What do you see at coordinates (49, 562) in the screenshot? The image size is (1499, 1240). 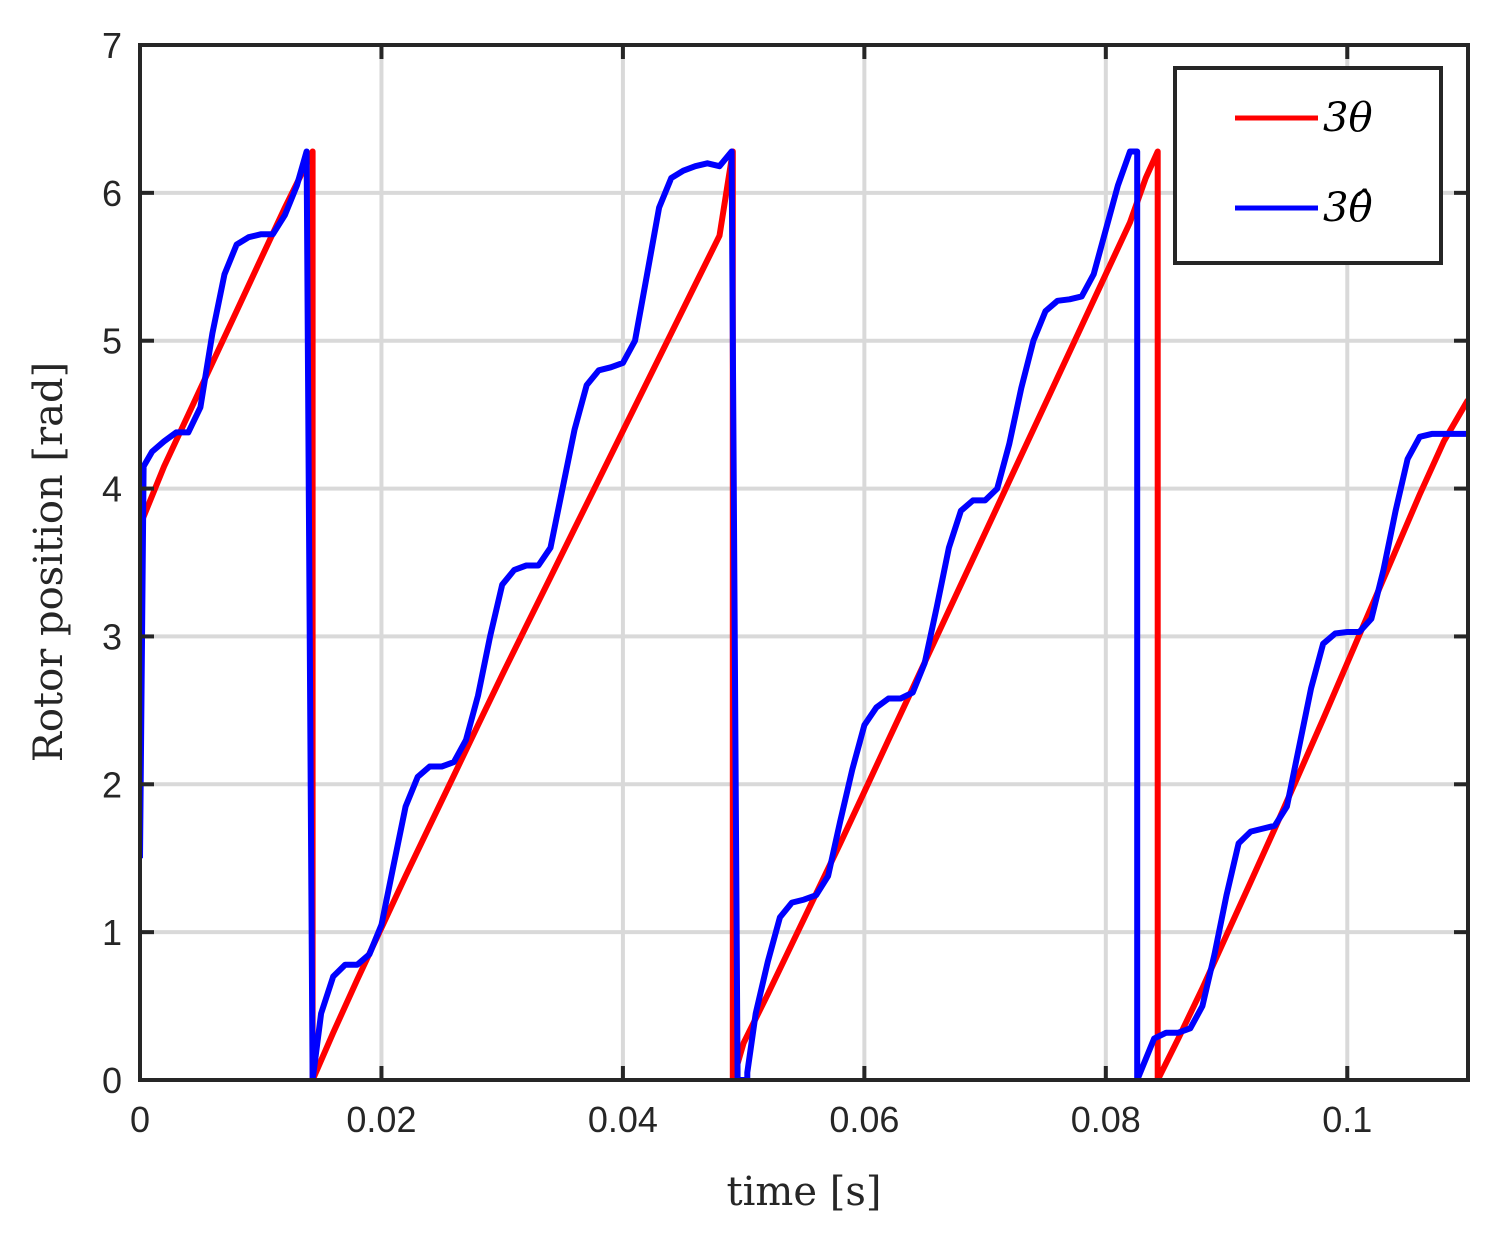 I see `y-axis-label: Rotor position [rad]` at bounding box center [49, 562].